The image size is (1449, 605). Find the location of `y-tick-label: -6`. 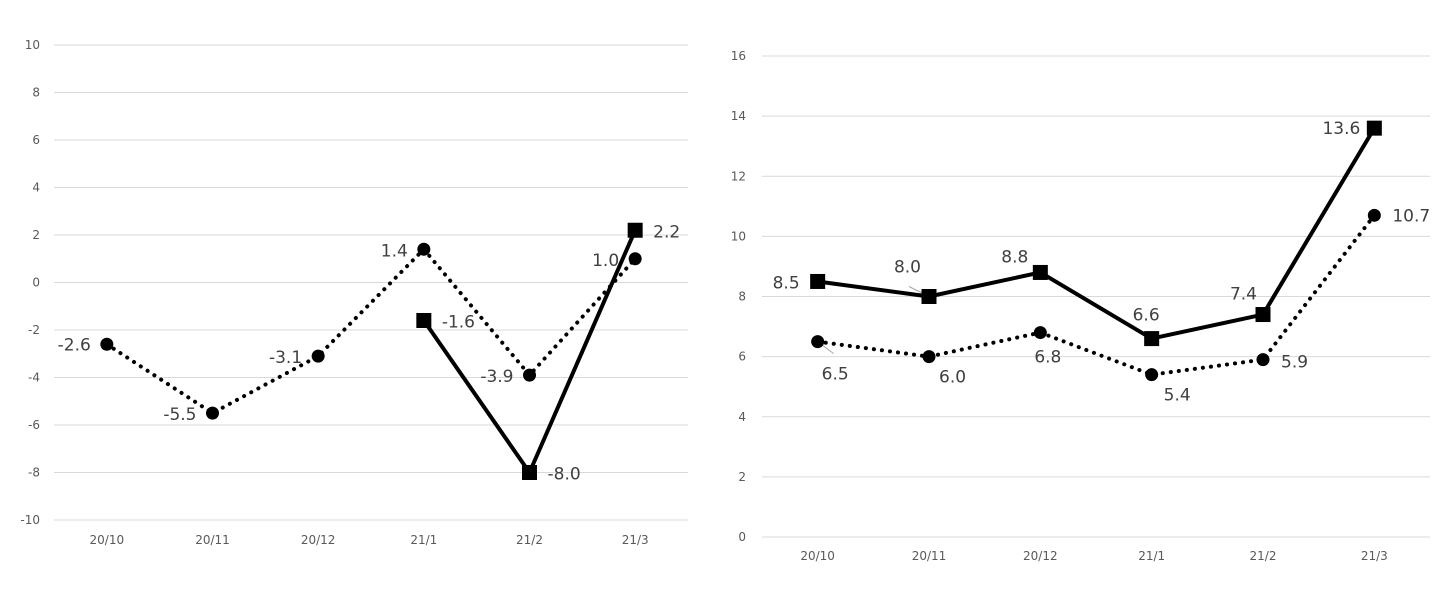

y-tick-label: -6 is located at coordinates (34, 425).